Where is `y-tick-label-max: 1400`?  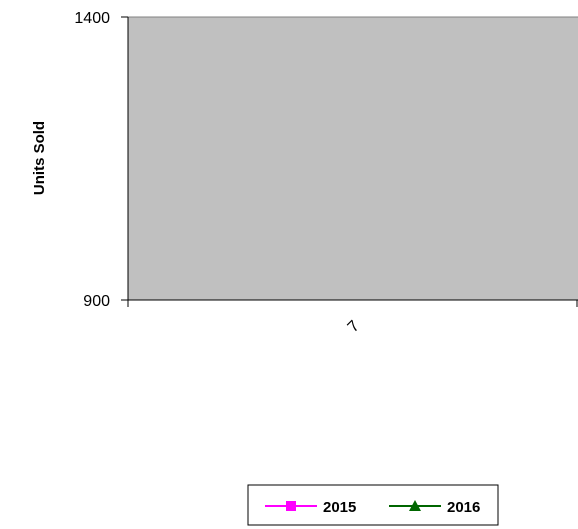 y-tick-label-max: 1400 is located at coordinates (92, 18).